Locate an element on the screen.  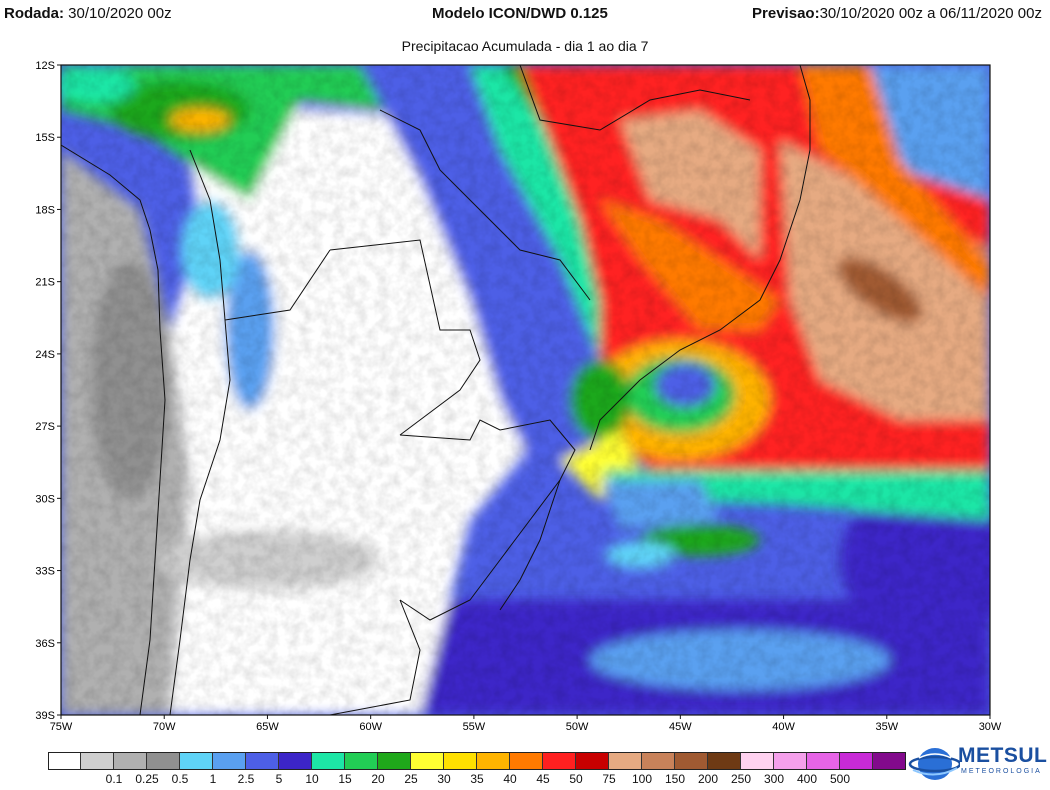
legend-label: 0.25 is located at coordinates (147, 779).